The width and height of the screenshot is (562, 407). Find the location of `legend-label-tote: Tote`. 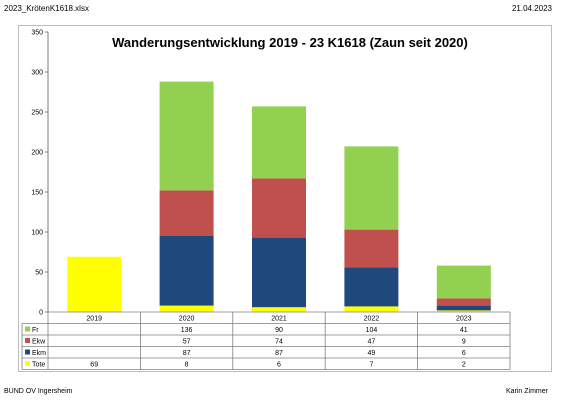

legend-label-tote: Tote is located at coordinates (38, 365).